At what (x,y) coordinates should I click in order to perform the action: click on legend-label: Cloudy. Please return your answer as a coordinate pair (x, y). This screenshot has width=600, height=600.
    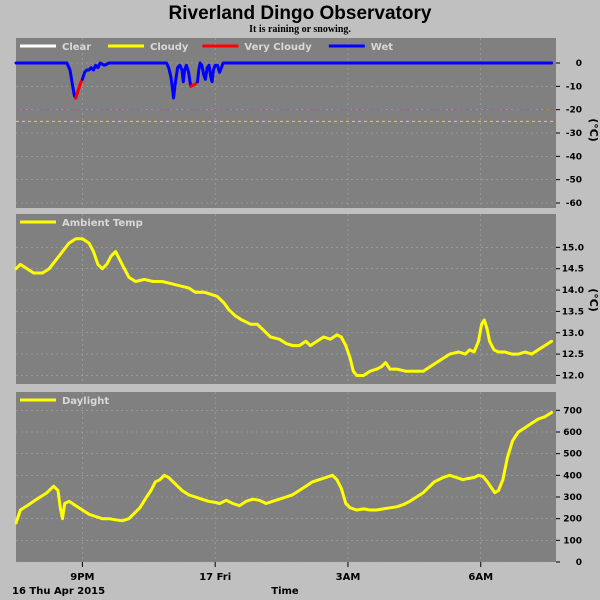
    Looking at the image, I should click on (169, 47).